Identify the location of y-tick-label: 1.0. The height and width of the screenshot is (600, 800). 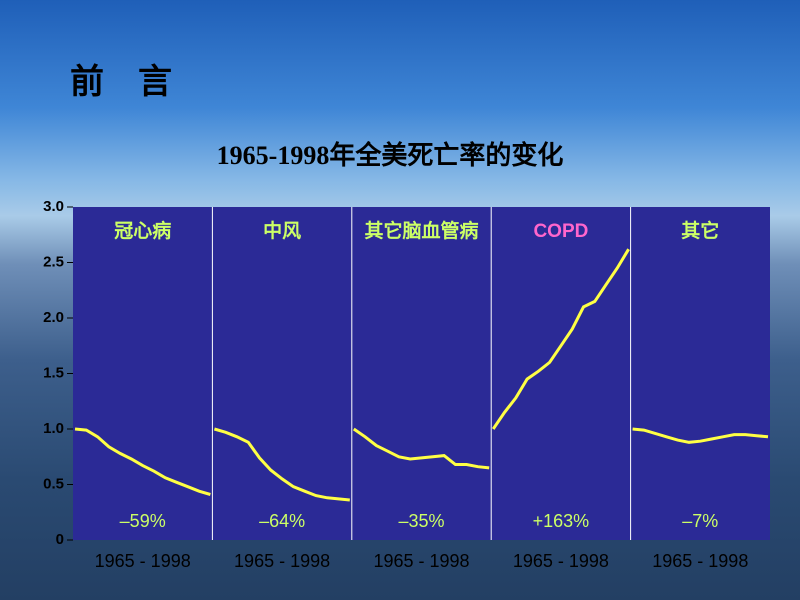
(53, 428).